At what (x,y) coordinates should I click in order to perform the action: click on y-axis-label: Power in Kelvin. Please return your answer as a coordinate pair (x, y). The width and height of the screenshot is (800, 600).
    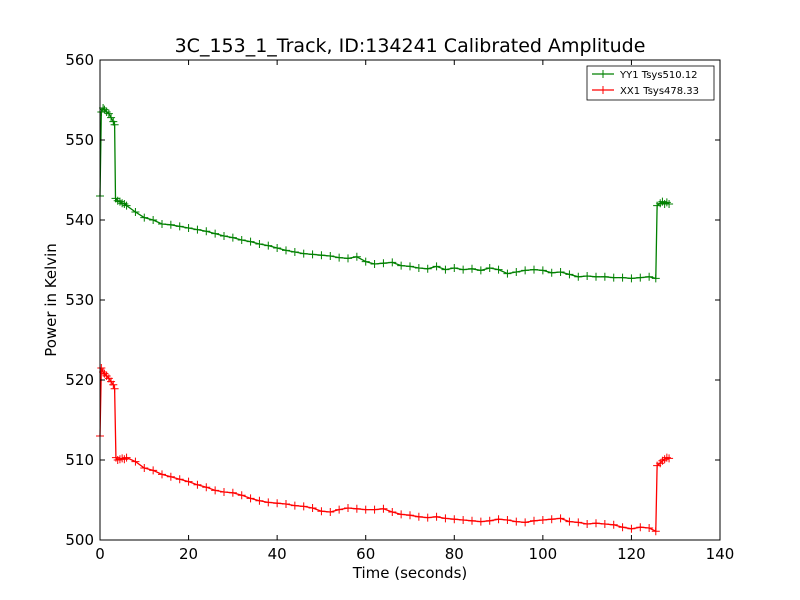
    Looking at the image, I should click on (51, 300).